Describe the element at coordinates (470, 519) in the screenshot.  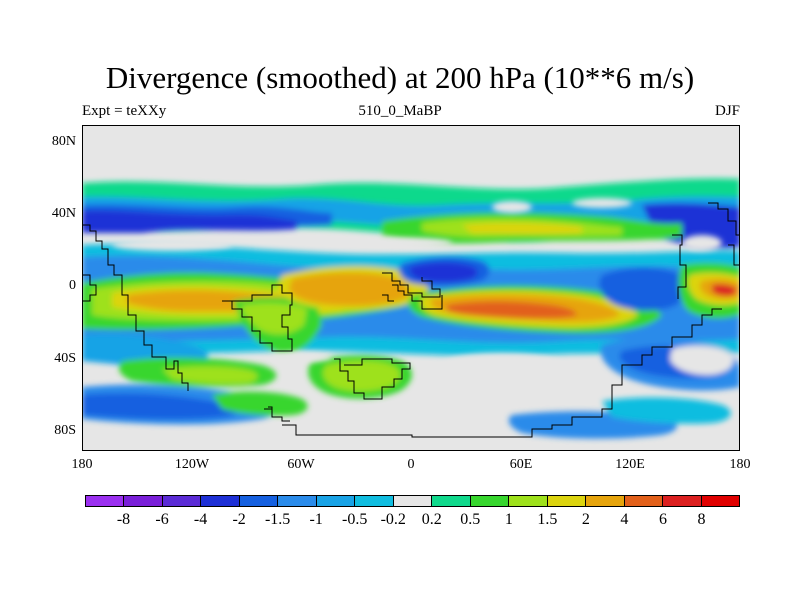
I see `colorbar-label: 0.5` at that location.